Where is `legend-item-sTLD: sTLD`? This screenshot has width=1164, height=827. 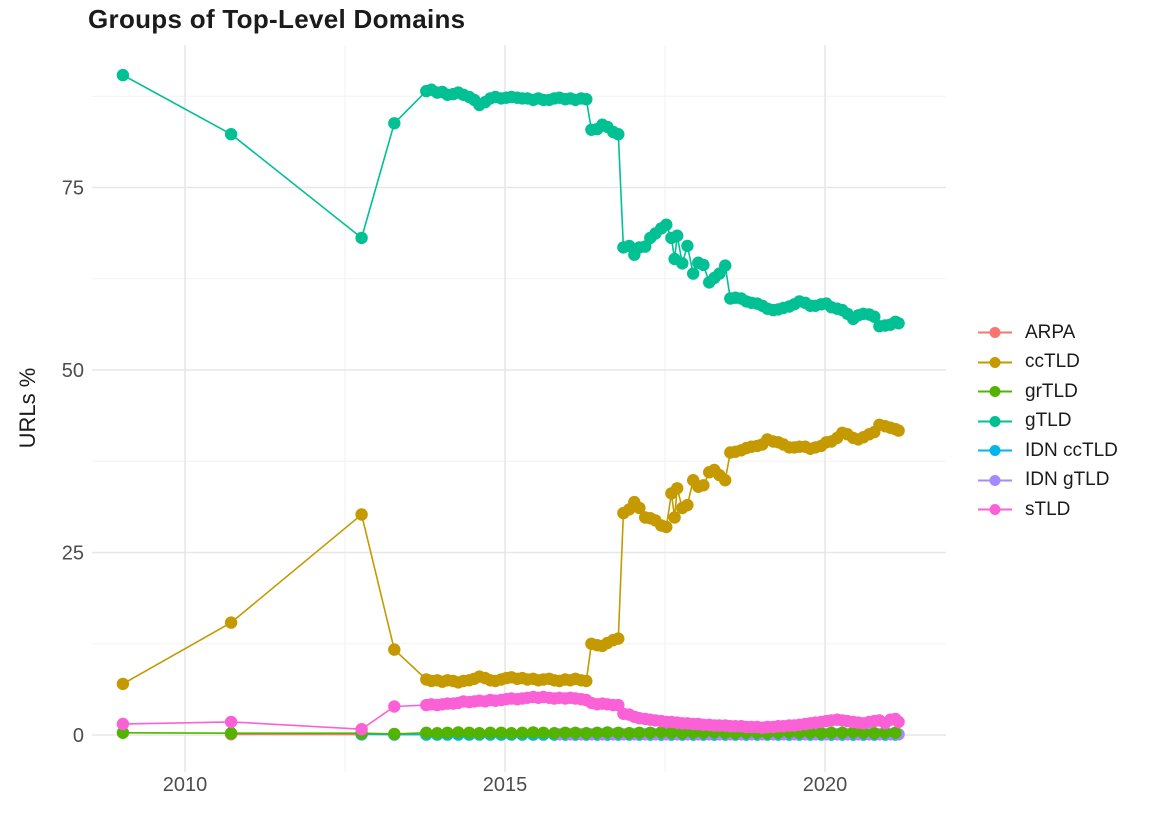 legend-item-sTLD: sTLD is located at coordinates (1048, 510).